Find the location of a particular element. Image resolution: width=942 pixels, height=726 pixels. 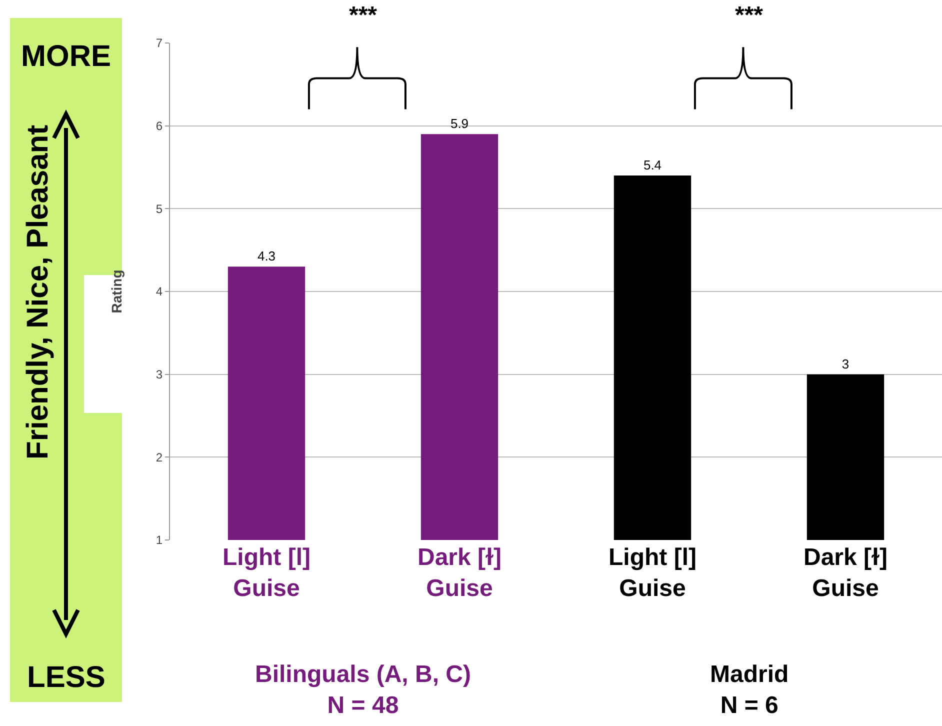

y-tick-label: 7 is located at coordinates (159, 43).